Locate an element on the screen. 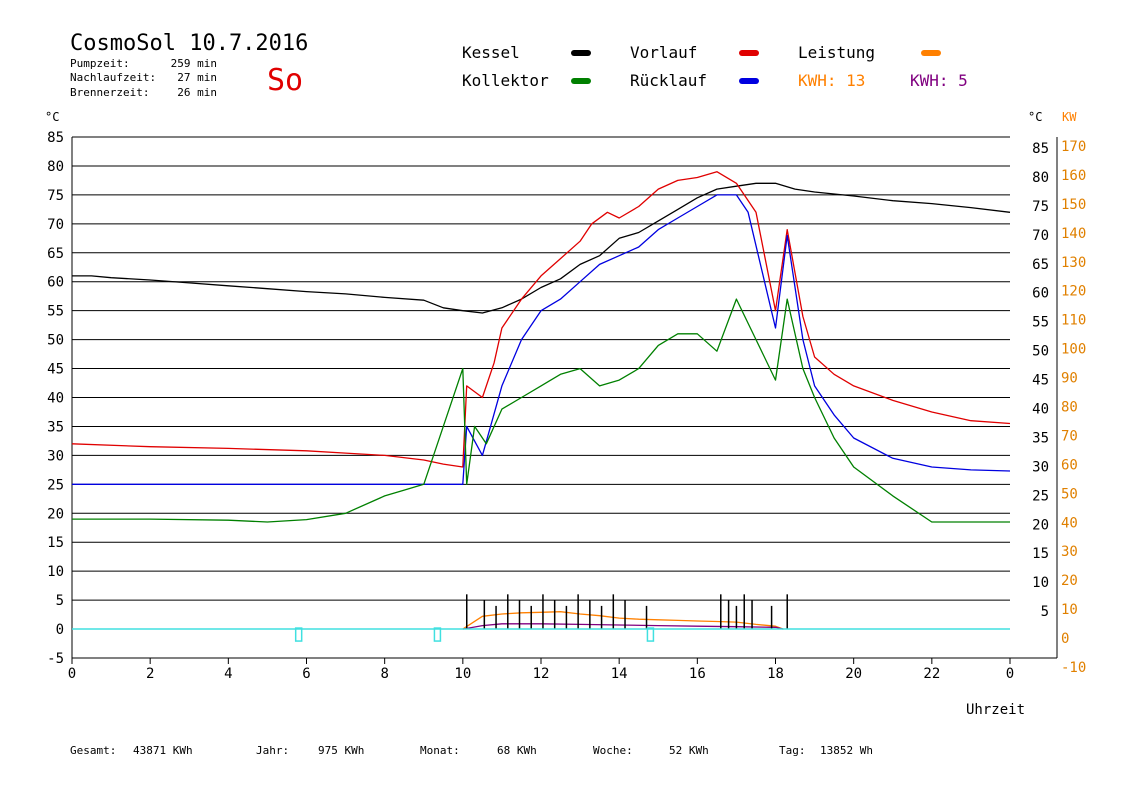  y-tick-label-left: 10 is located at coordinates (55, 572).